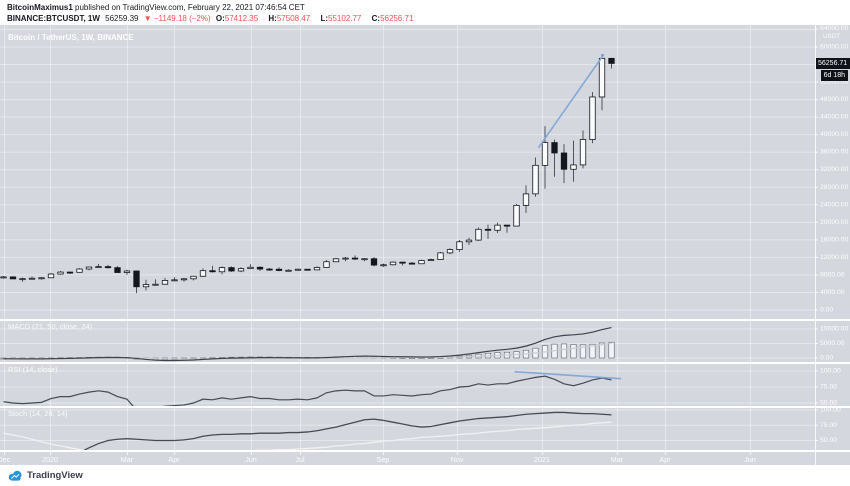 The width and height of the screenshot is (850, 486). Describe the element at coordinates (38, 413) in the screenshot. I see `stoch-indicator-label: Stoch (14, 28, 14)` at that location.